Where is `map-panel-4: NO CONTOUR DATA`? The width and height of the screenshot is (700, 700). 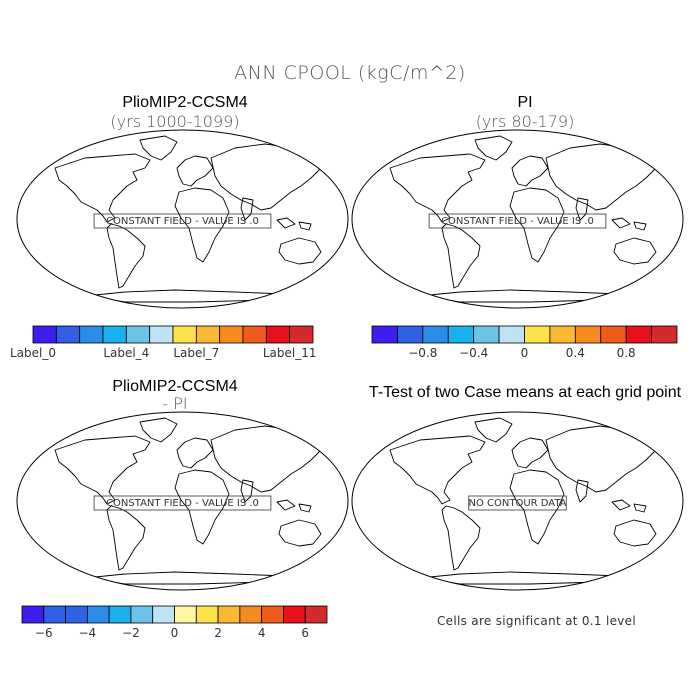 map-panel-4: NO CONTOUR DATA is located at coordinates (517, 501).